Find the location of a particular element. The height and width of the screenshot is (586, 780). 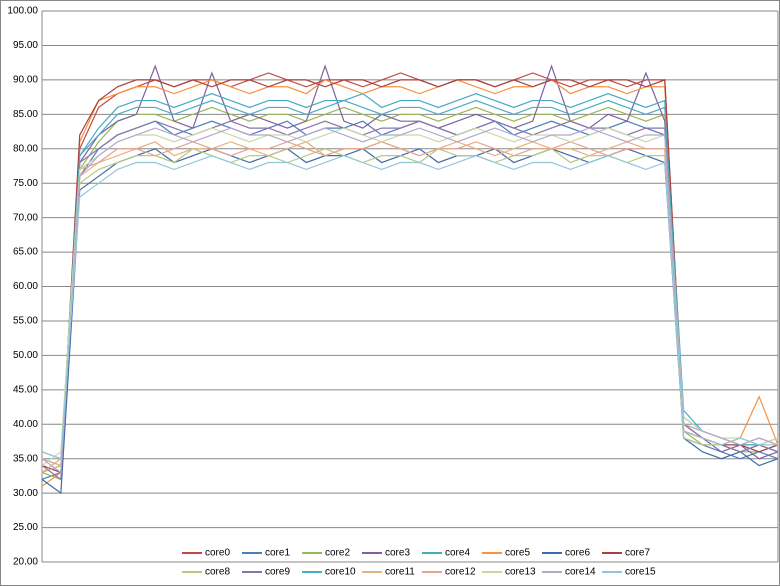

legend-label: core10 is located at coordinates (340, 572).